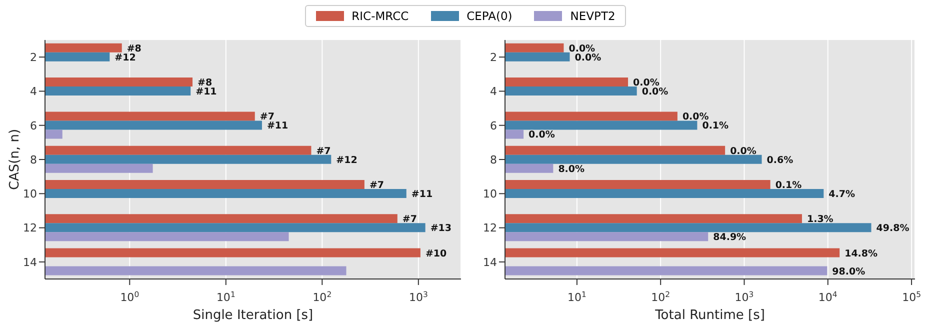  I want to click on annotation: 1.3%, so click(820, 220).